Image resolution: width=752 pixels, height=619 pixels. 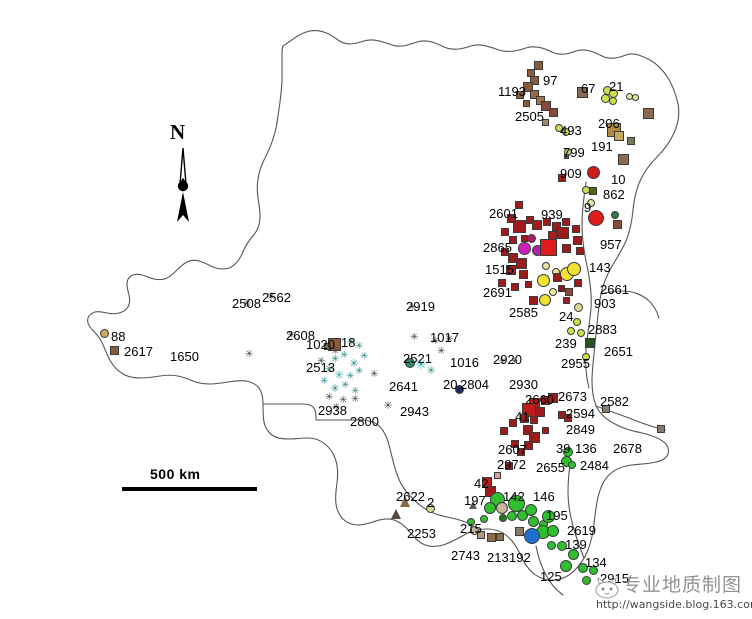 What do you see at coordinates (471, 528) in the screenshot?
I see `sample-label: 215` at bounding box center [471, 528].